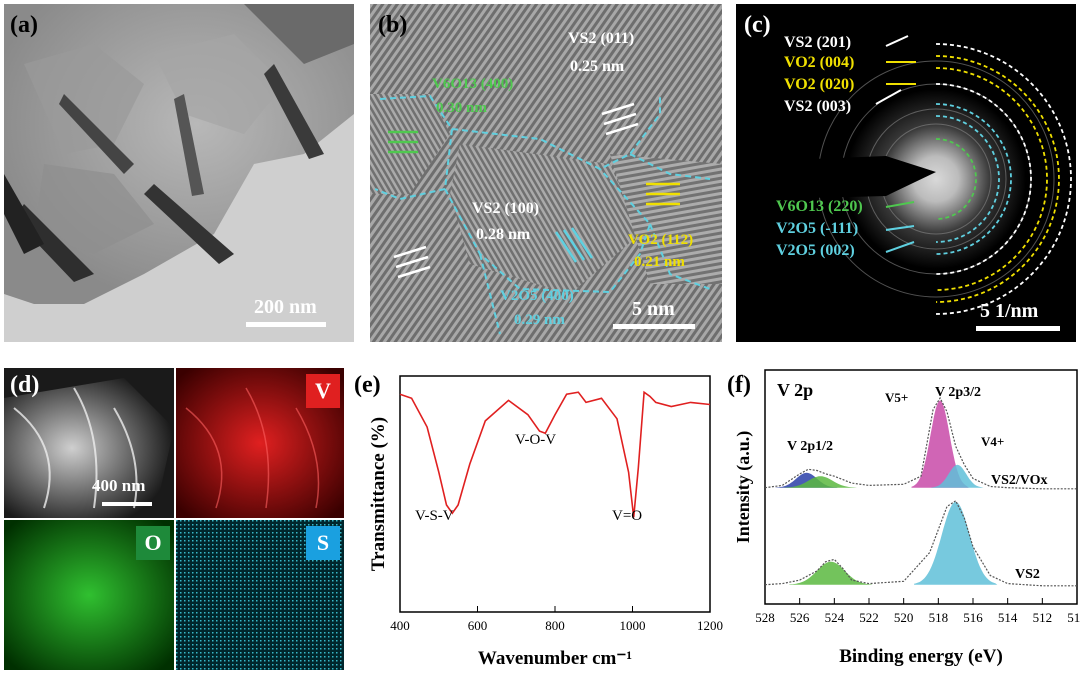 Image resolution: width=1080 pixels, height=677 pixels. What do you see at coordinates (992, 441) in the screenshot?
I see `xps-v4-label: V4+` at bounding box center [992, 441].